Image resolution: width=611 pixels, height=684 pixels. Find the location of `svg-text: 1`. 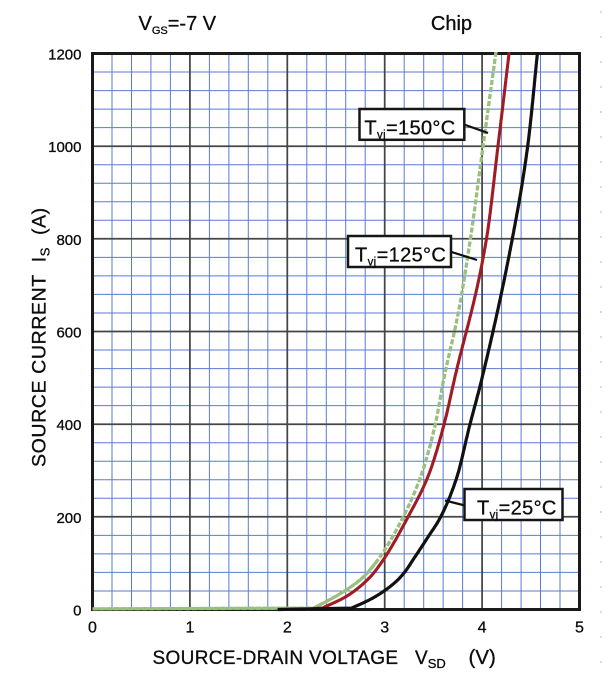

svg-text: 1 is located at coordinates (189, 628).